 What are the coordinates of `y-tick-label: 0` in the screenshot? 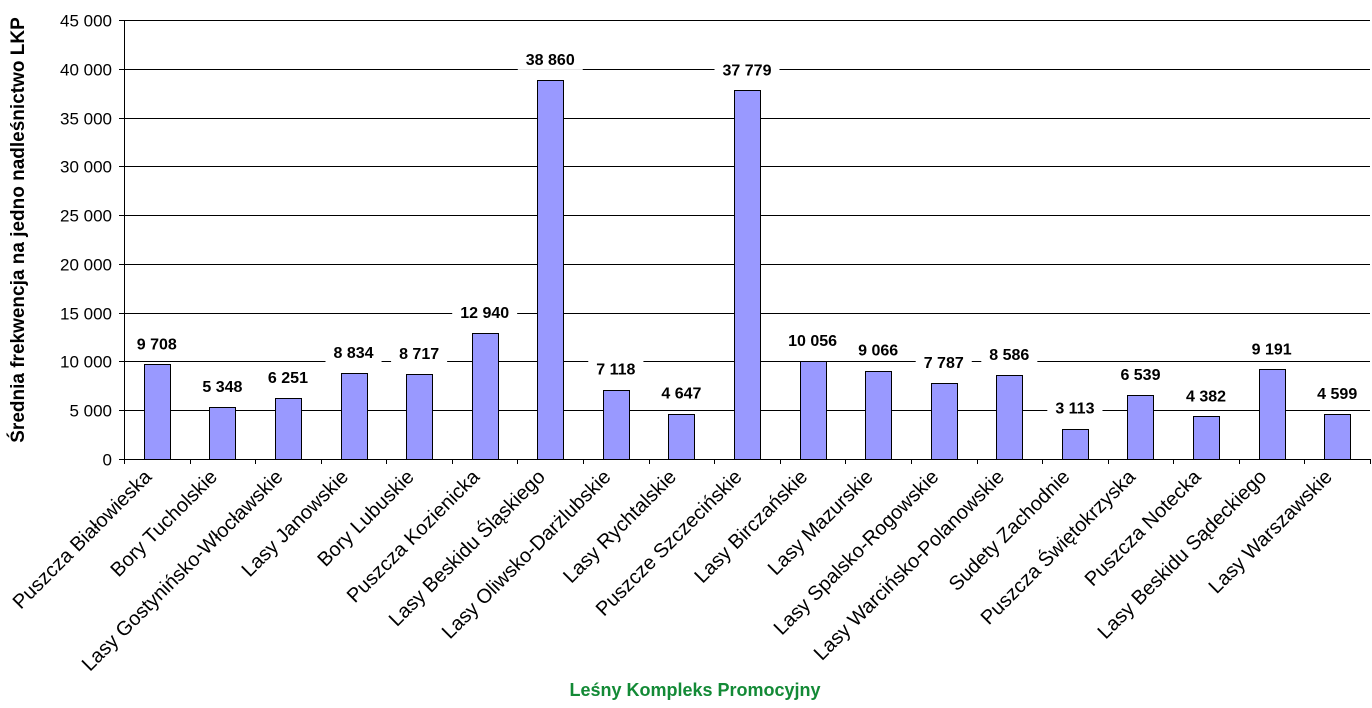 It's located at (107, 460).